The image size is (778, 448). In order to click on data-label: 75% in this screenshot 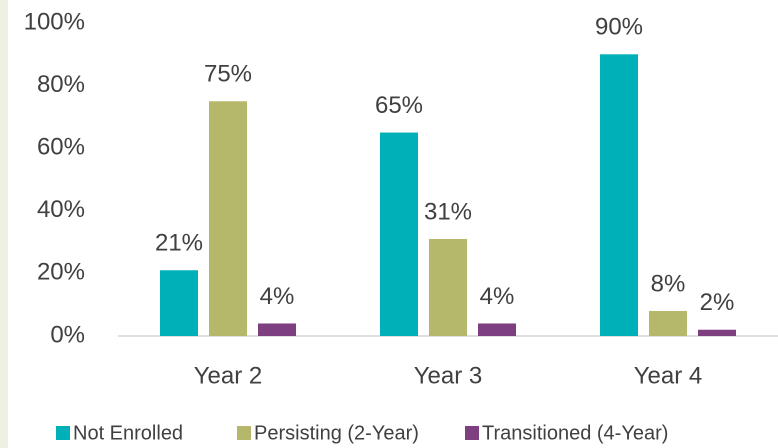, I will do `click(228, 74)`.